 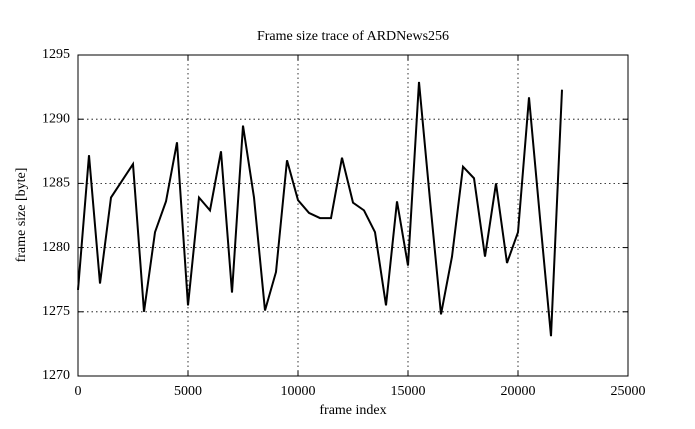 I want to click on y-axis-label: frame size [byte], so click(x=21, y=215).